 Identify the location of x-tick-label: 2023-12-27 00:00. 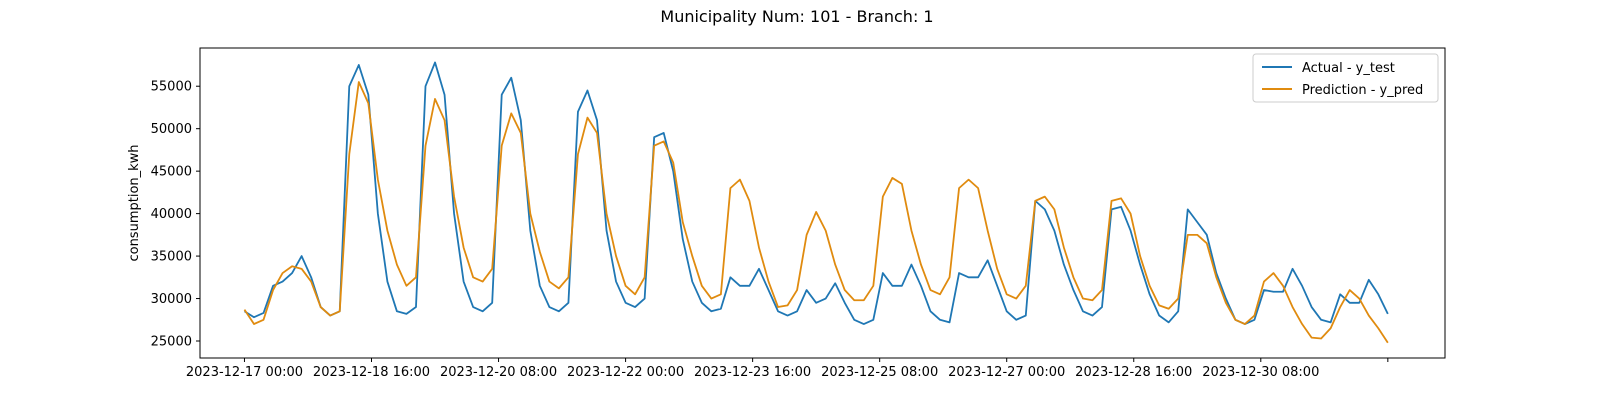
(1006, 372).